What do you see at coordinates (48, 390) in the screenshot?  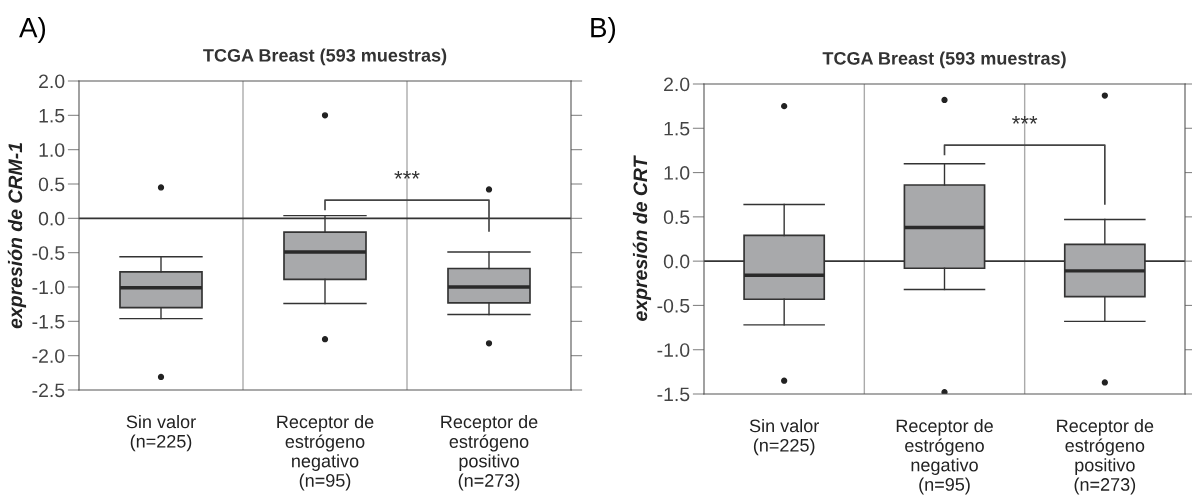 I see `y-tick-label: -2.5` at bounding box center [48, 390].